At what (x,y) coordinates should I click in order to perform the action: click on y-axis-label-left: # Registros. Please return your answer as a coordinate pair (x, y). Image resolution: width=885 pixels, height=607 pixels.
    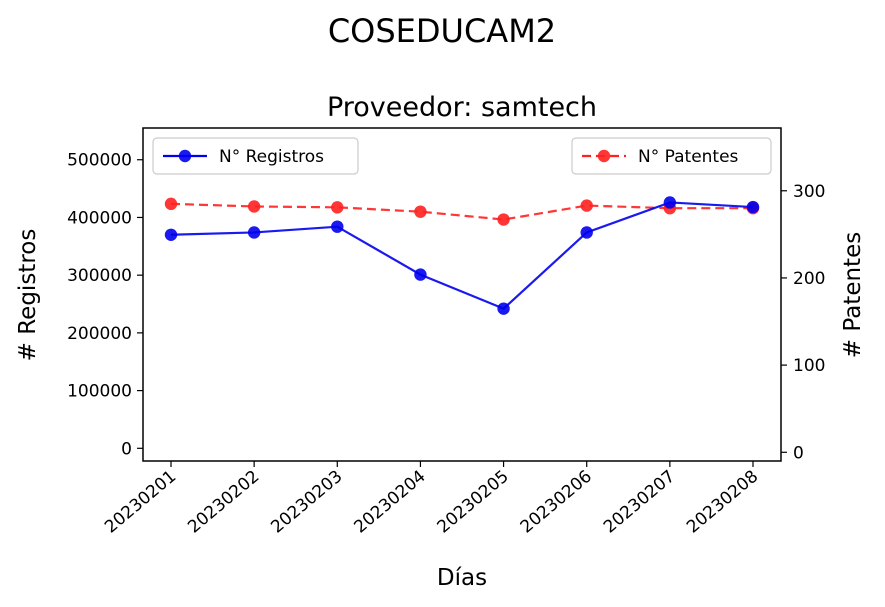
    Looking at the image, I should click on (28, 295).